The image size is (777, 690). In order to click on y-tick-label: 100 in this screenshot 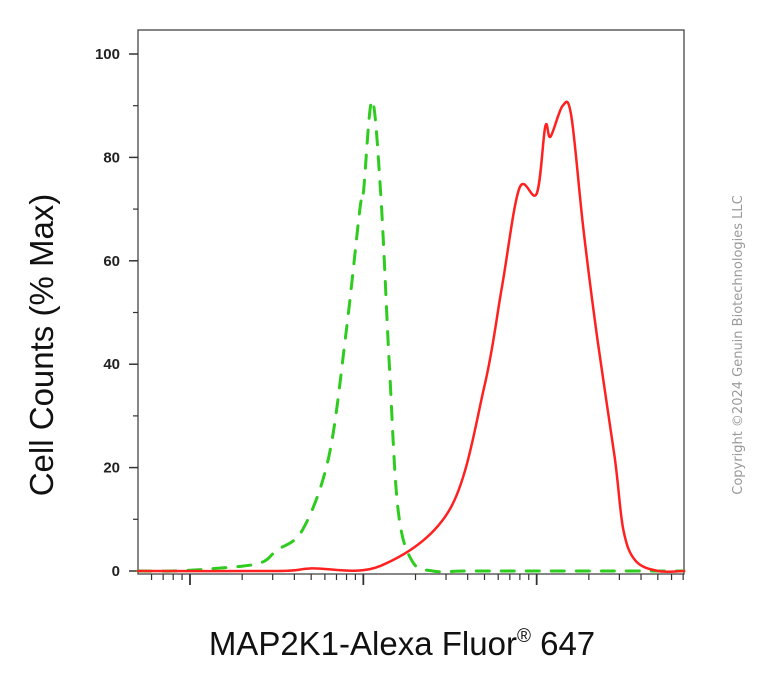, I will do `click(107, 54)`.